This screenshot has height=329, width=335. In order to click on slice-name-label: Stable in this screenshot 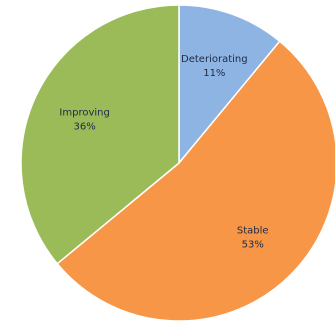, I will do `click(253, 231)`.